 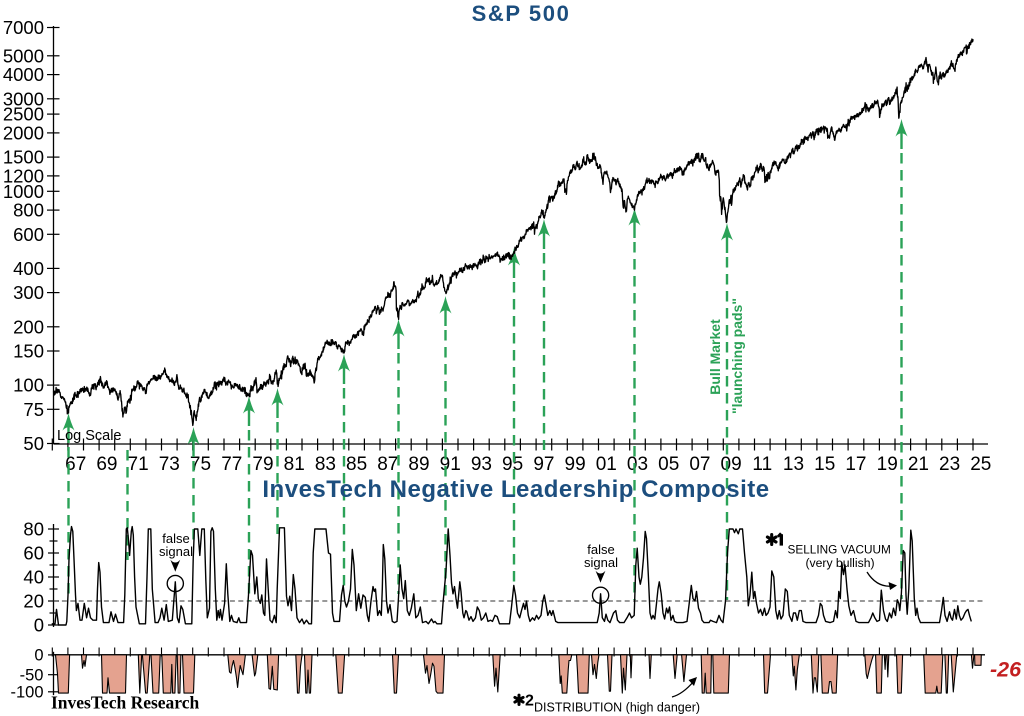 I want to click on svg-text: 85, so click(x=356, y=464).